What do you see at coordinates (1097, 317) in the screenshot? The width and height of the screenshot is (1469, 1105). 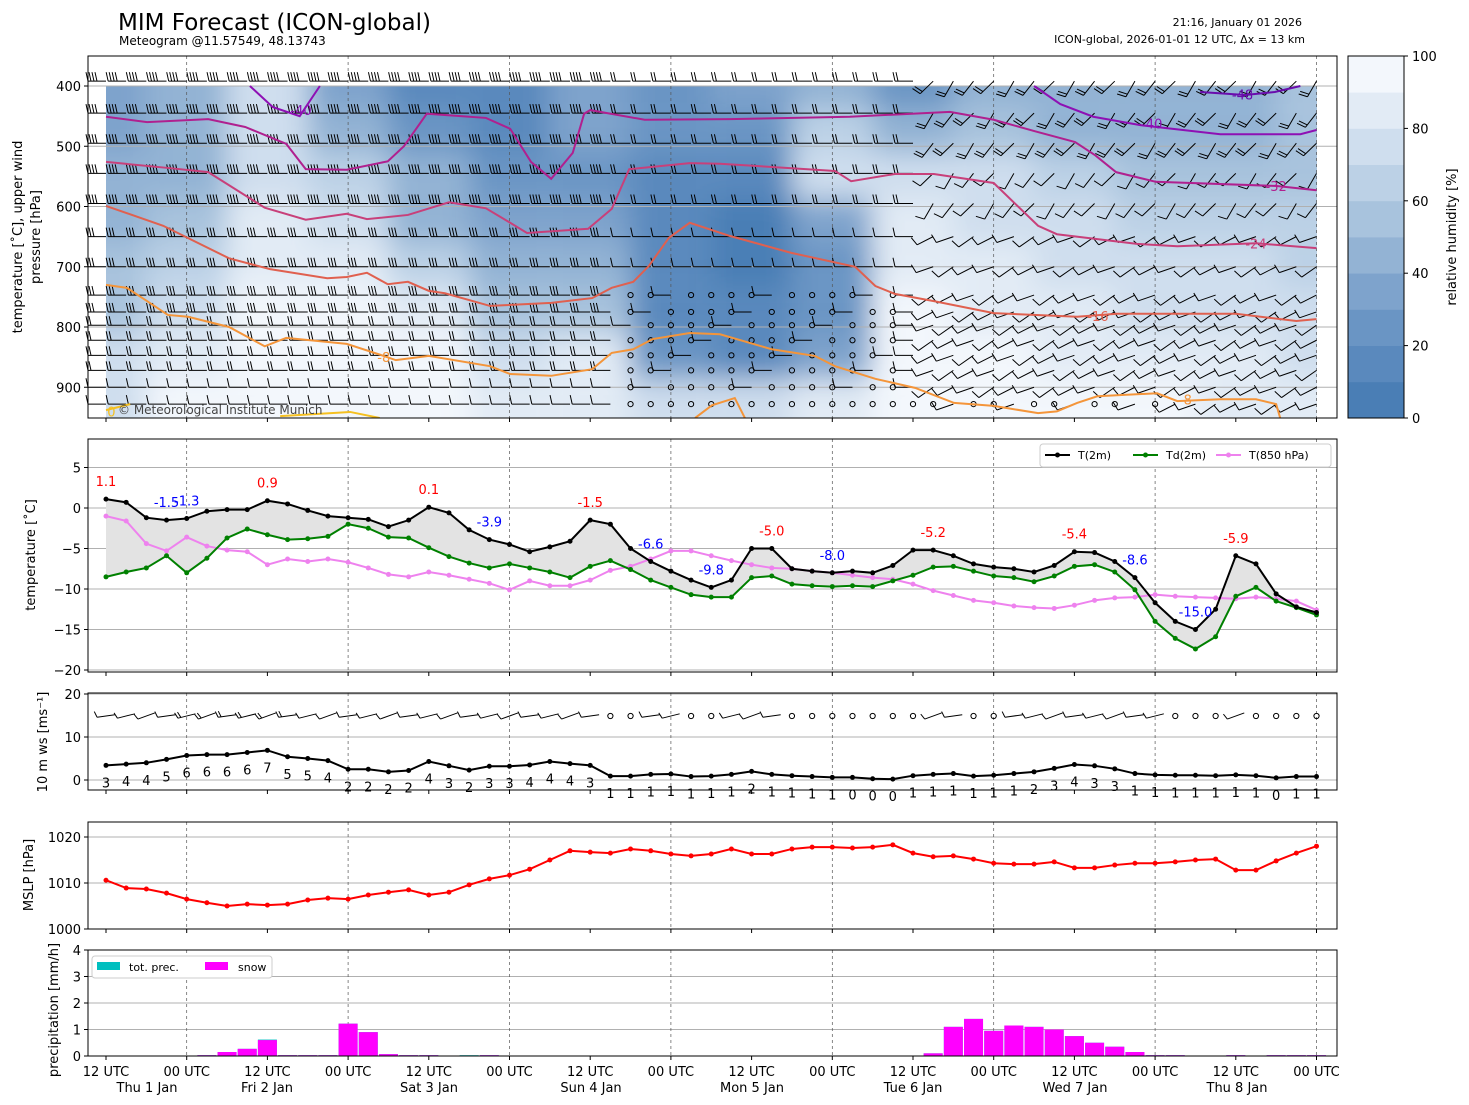 I see `isotherm-label: -16` at bounding box center [1097, 317].